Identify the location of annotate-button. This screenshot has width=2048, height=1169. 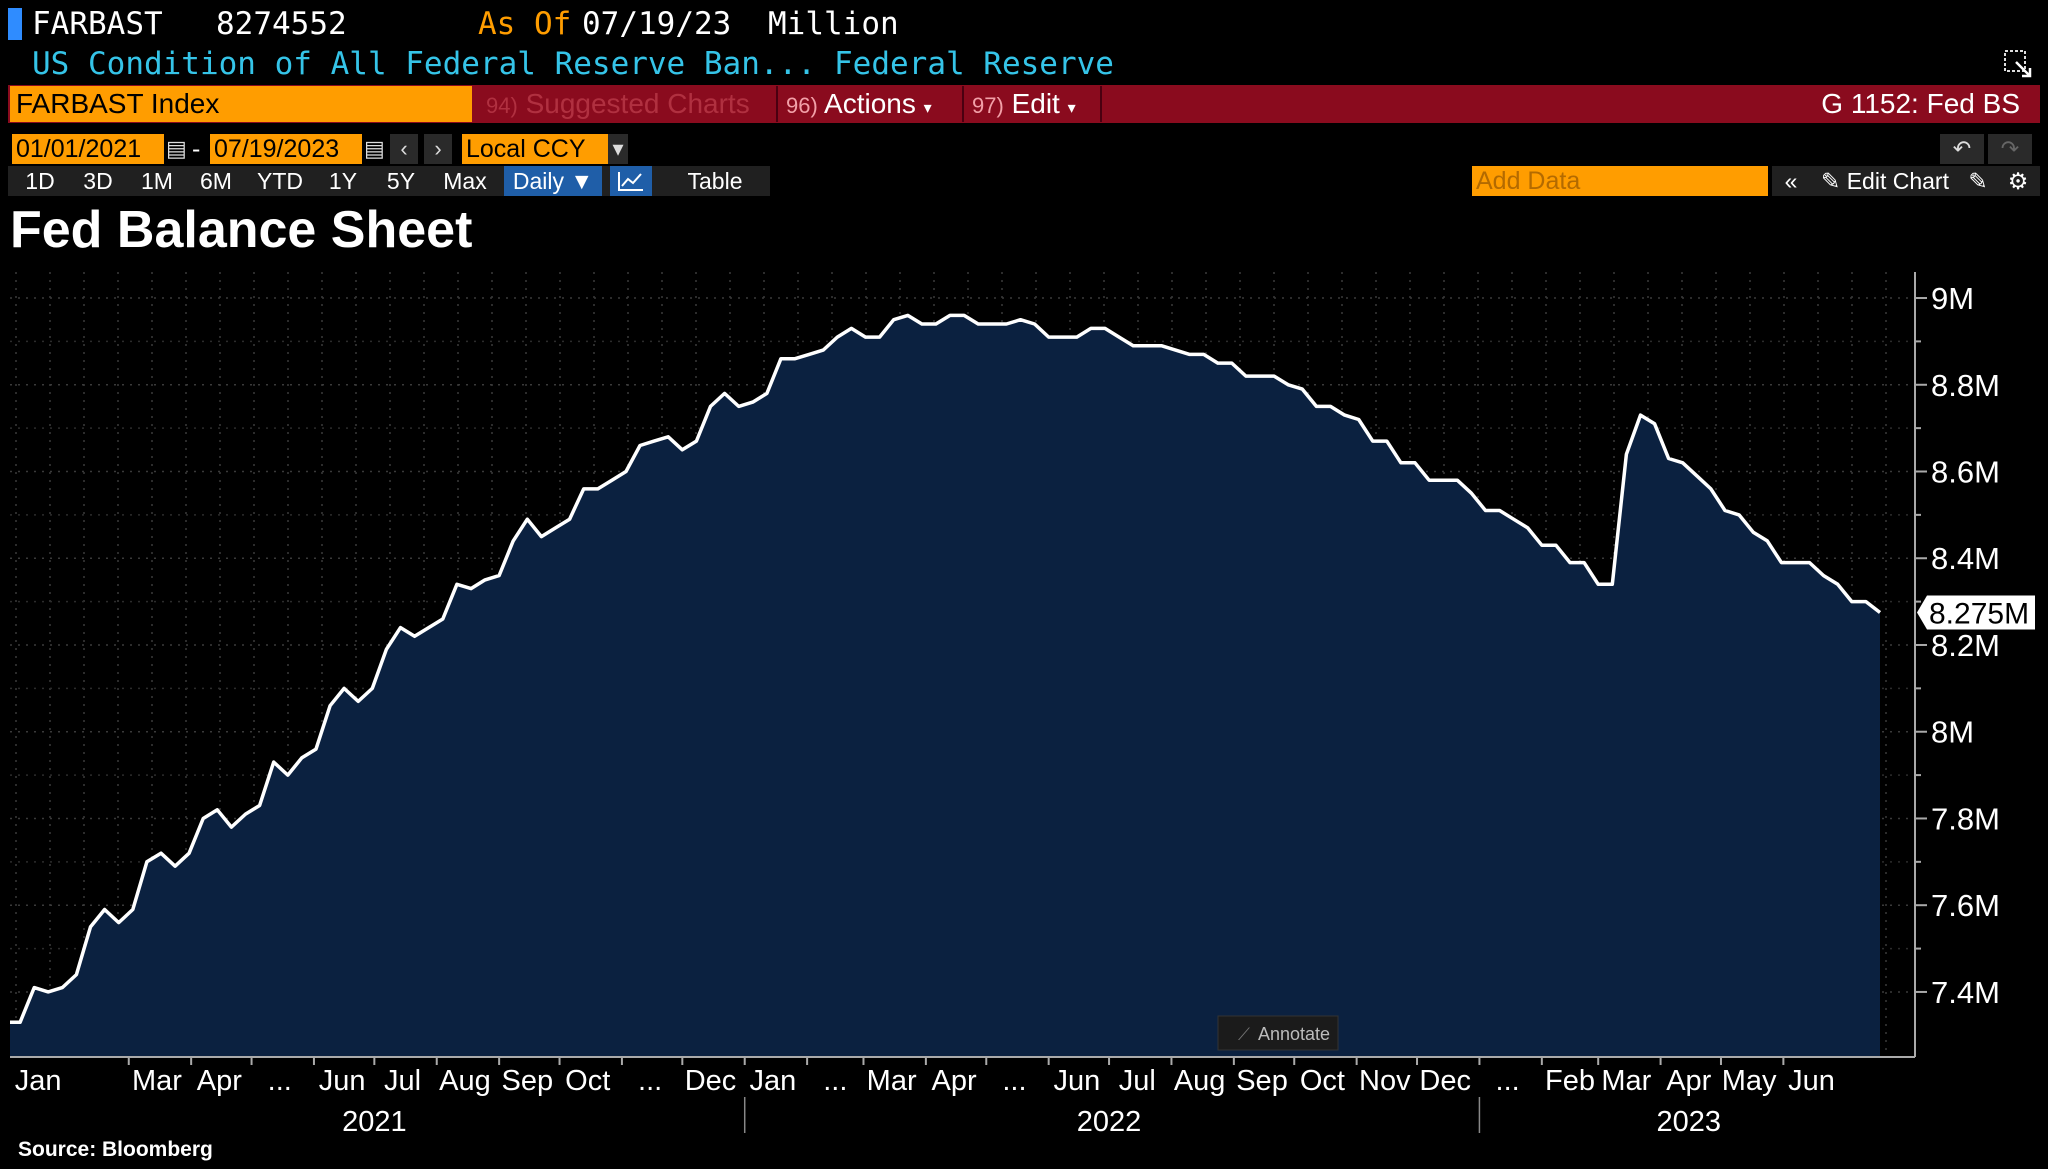
(1278, 1033).